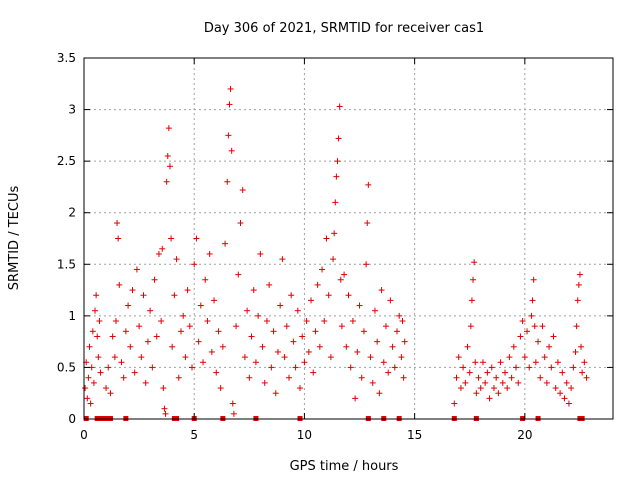 This screenshot has width=640, height=480. I want to click on y-tick-label: 2, so click(72, 213).